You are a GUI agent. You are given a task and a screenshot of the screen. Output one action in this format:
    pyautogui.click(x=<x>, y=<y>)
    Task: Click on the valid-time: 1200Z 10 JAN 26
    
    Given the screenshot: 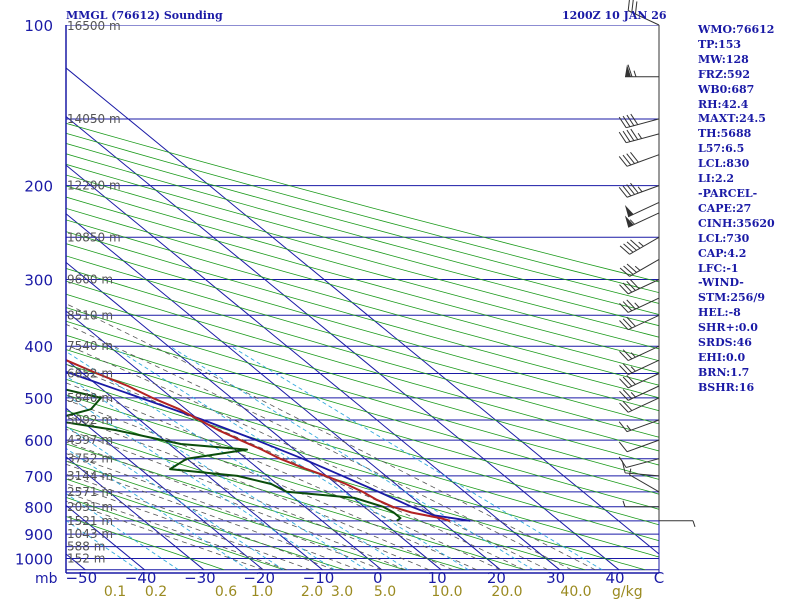 What is the action you would take?
    pyautogui.click(x=614, y=15)
    